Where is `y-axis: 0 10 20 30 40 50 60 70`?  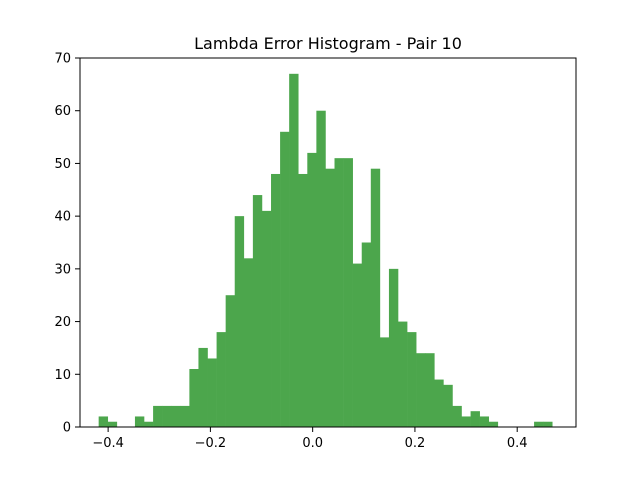 y-axis: 0 10 20 30 40 50 60 70 is located at coordinates (67, 244).